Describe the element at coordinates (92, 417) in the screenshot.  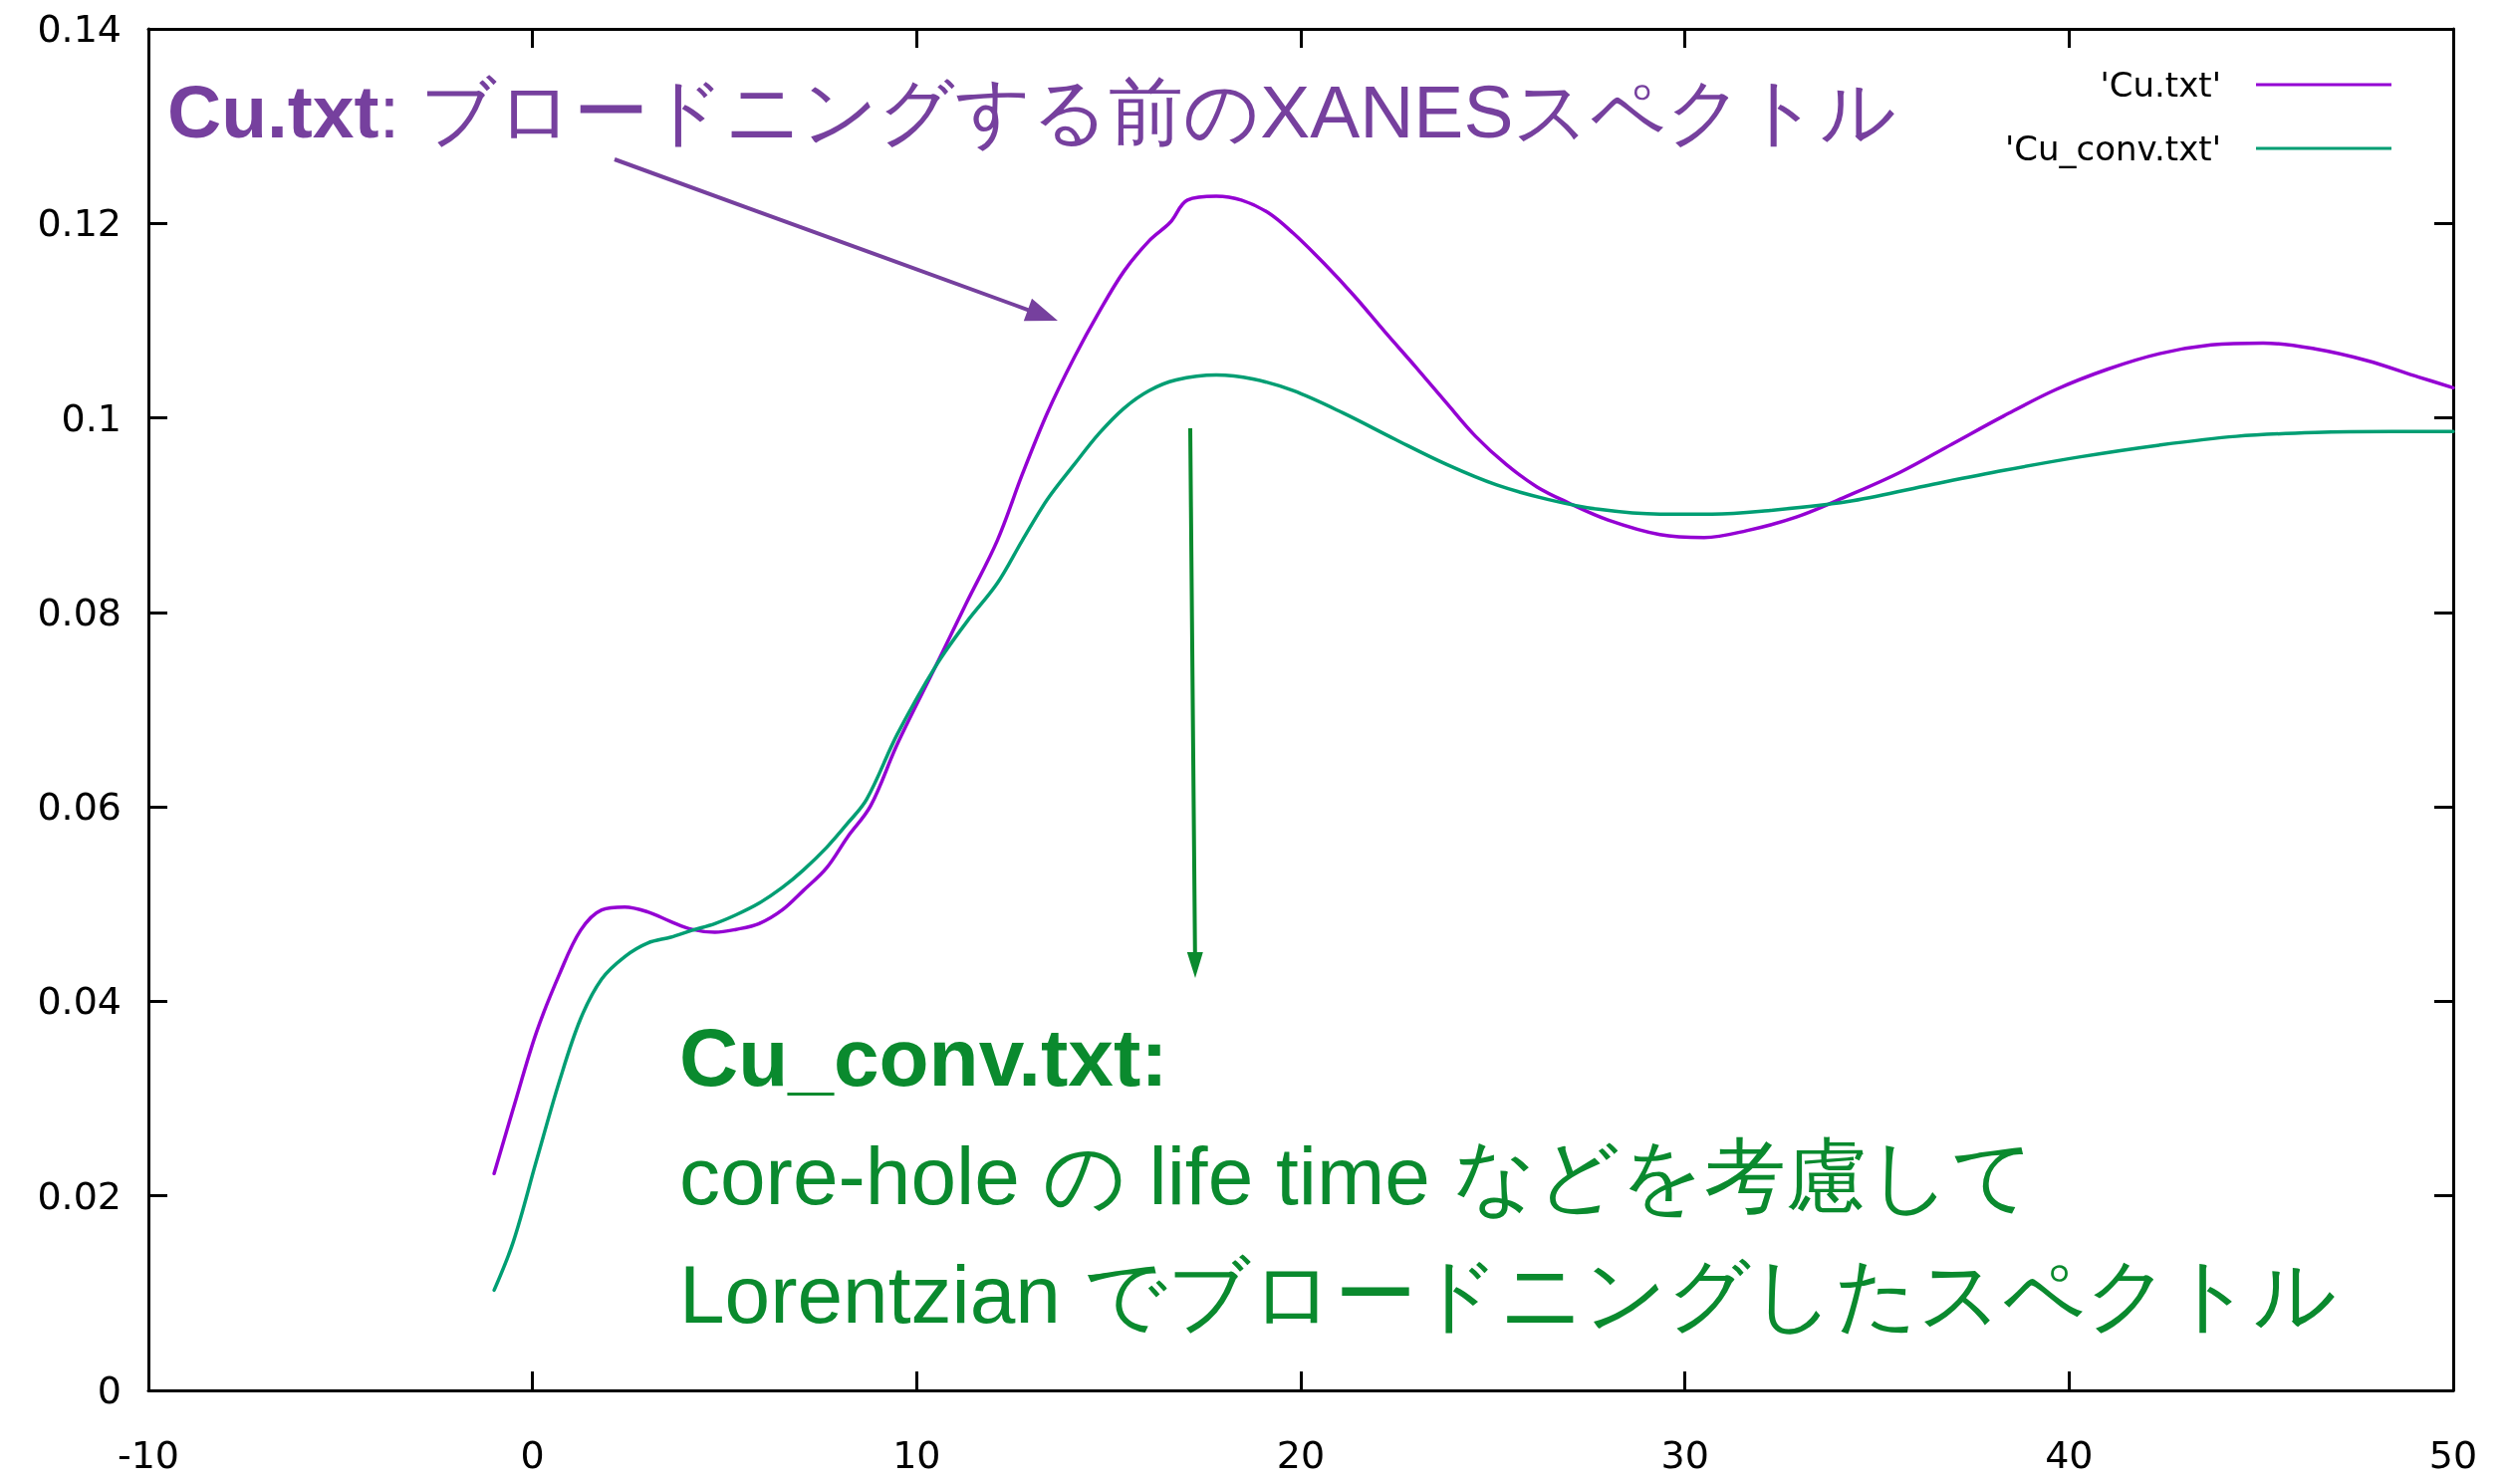
I see `y-tick-label: 0.1` at that location.